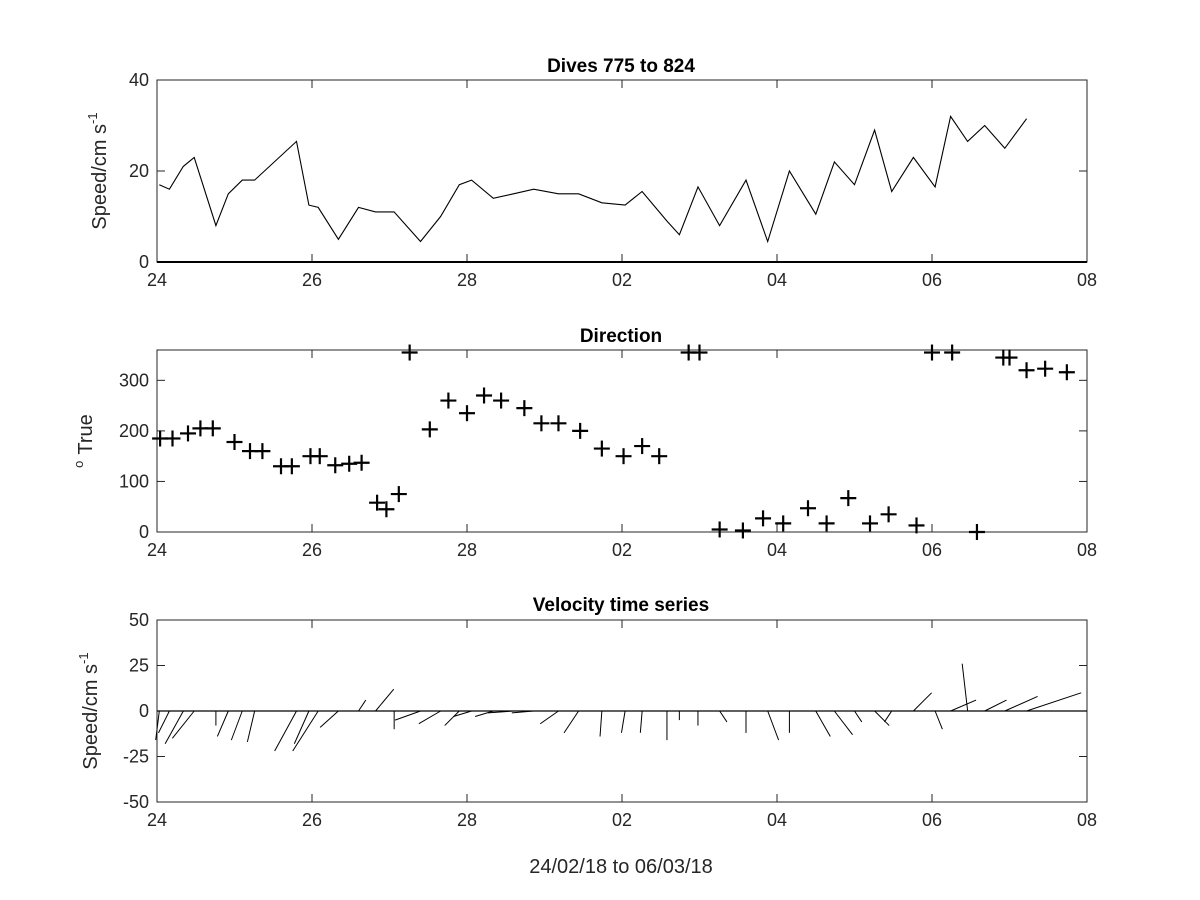  I want to click on direction-ylabel-sup: o, so click(78, 464).